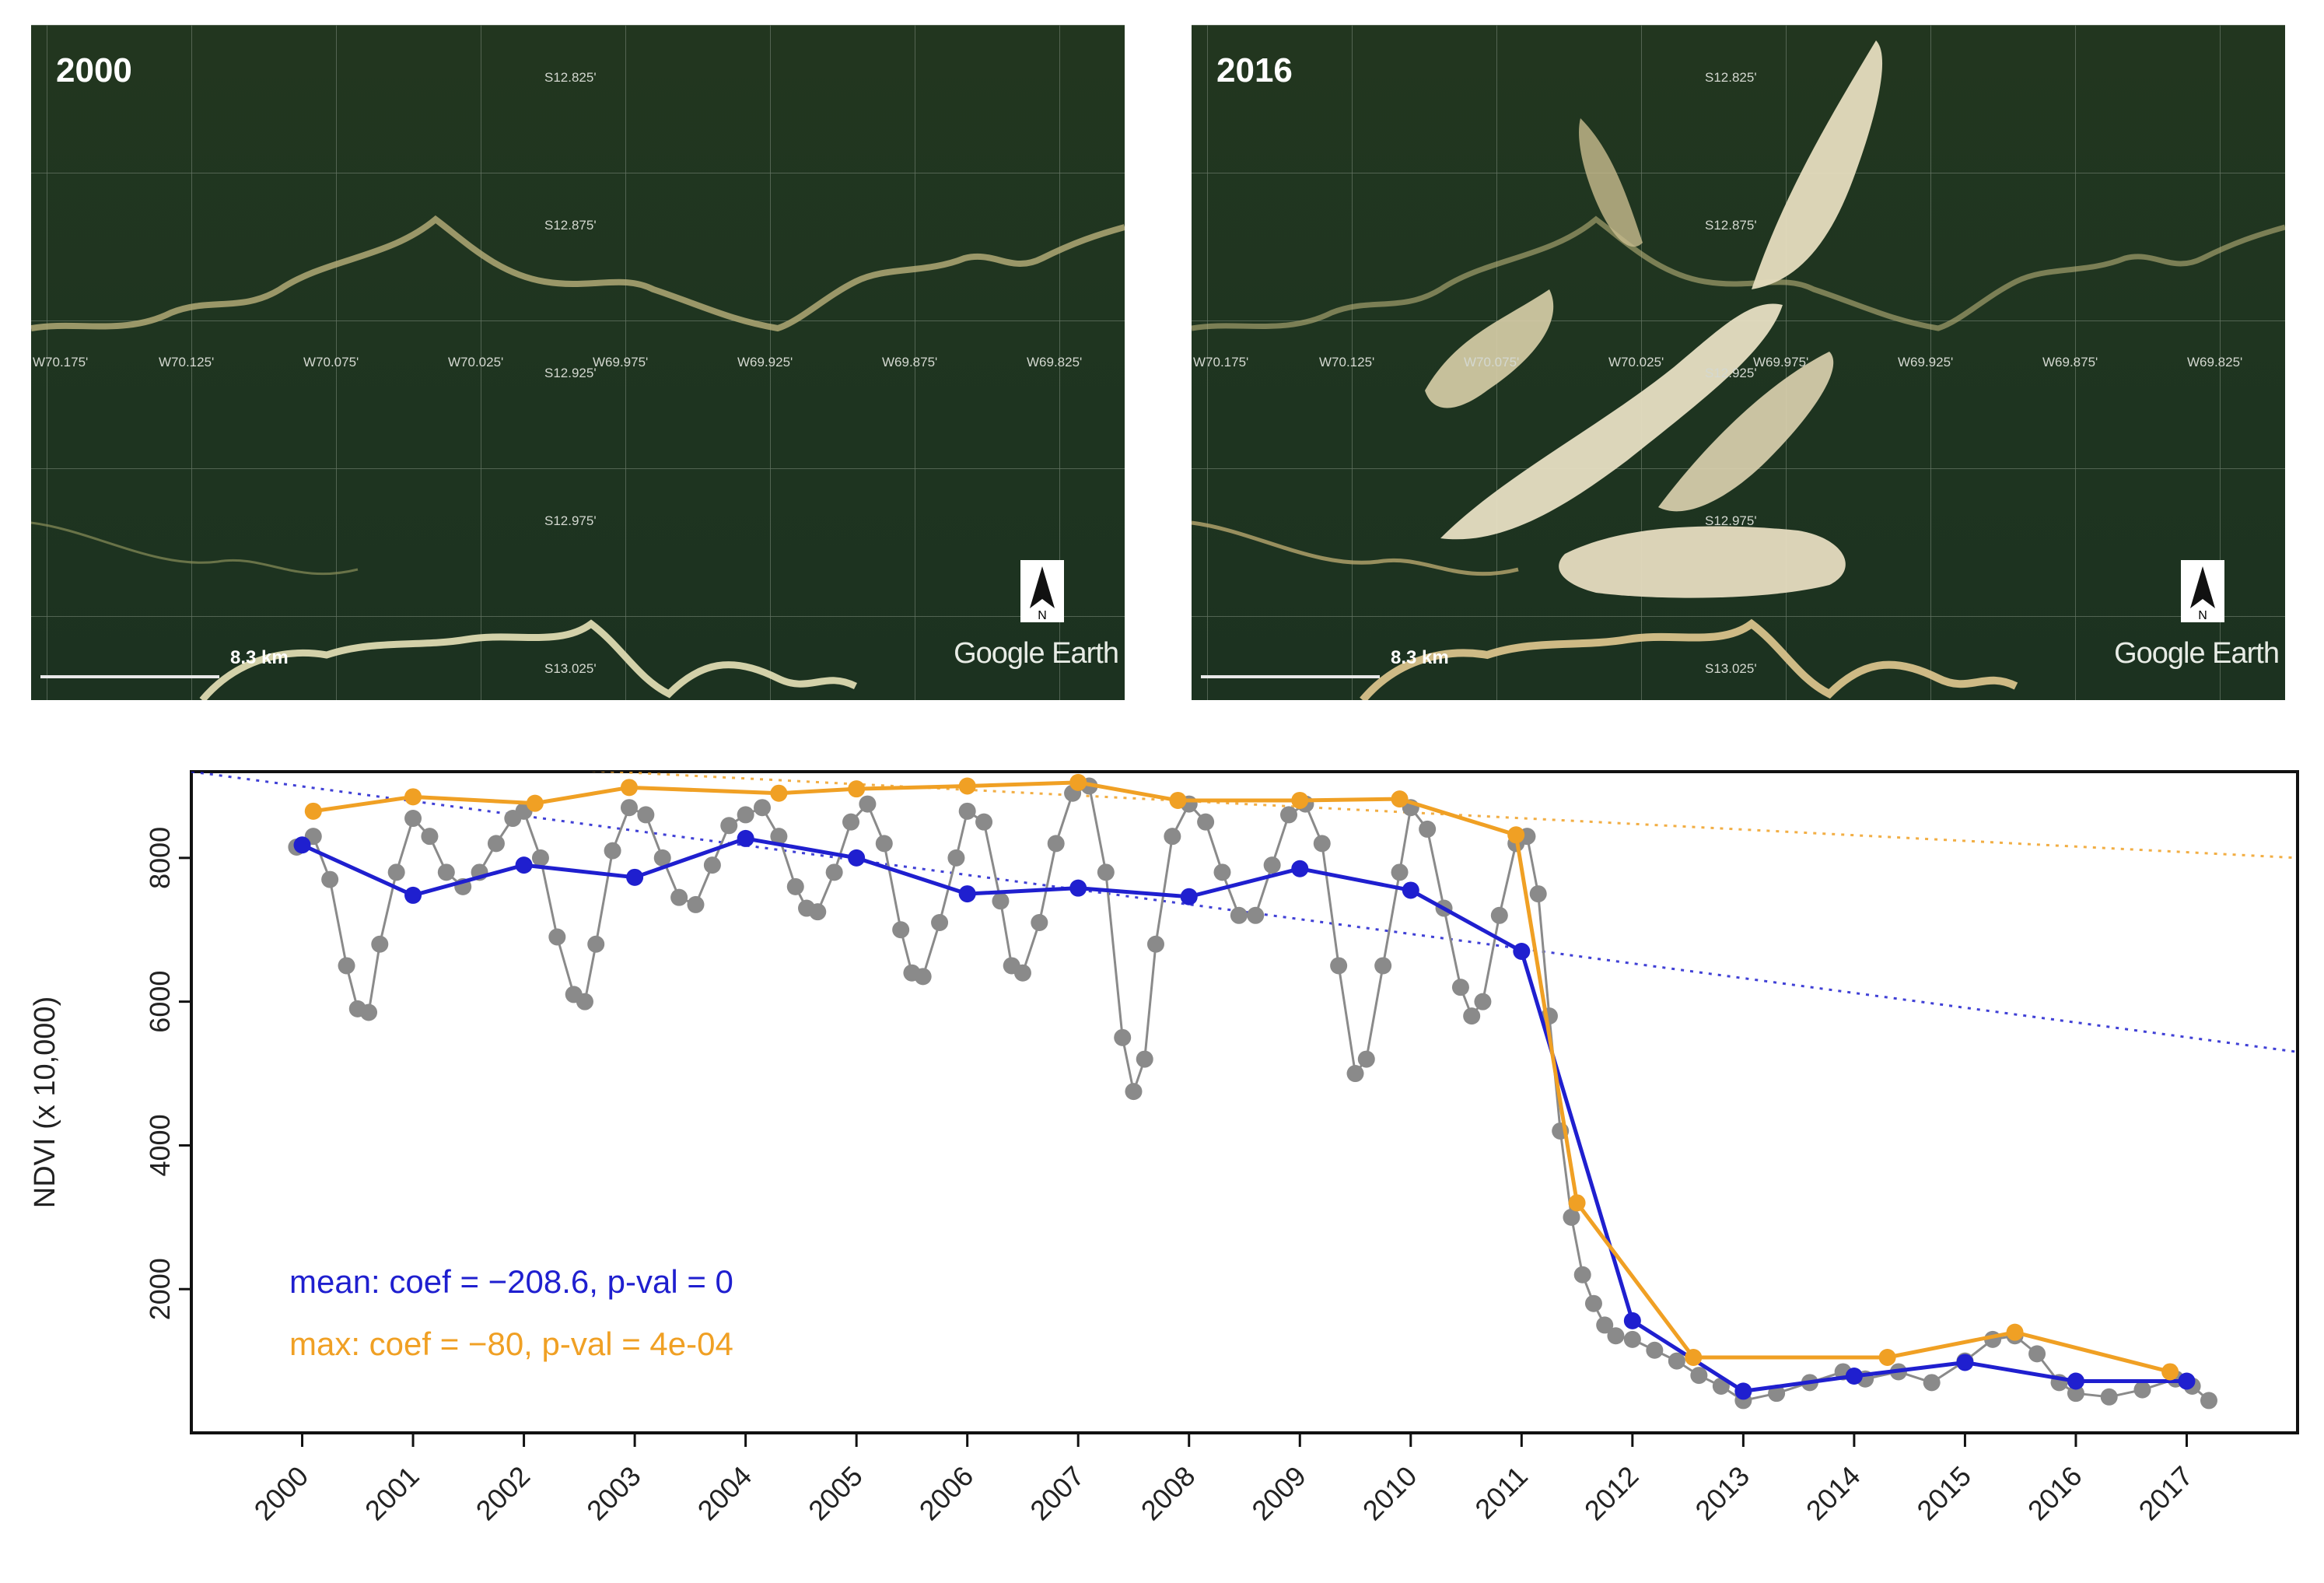 The width and height of the screenshot is (2324, 1583). Describe the element at coordinates (621, 362) in the screenshot. I see `lon-label: W69.975'` at that location.